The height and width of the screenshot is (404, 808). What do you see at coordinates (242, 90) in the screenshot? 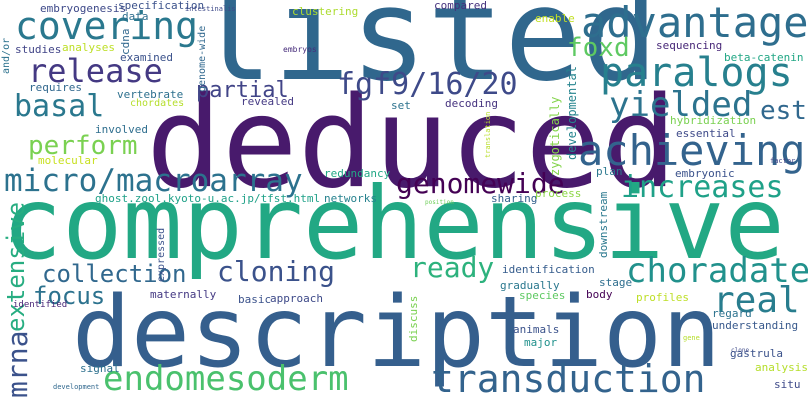
I see `word-partial: partial` at bounding box center [242, 90].